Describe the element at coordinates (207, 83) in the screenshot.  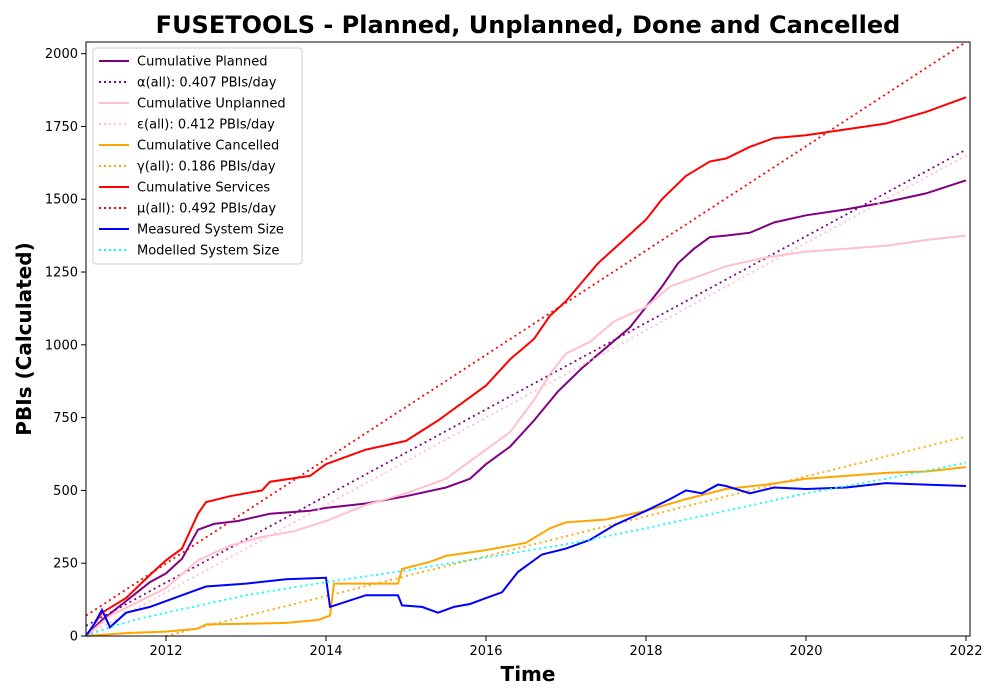
I see `legend-label: α(all): 0.407 PBIs/day` at that location.